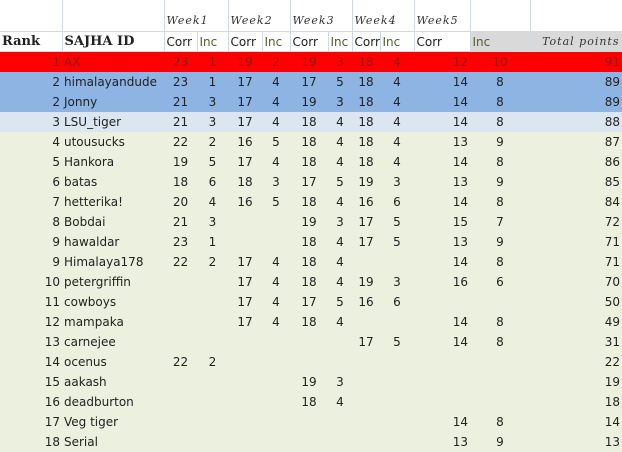 Image resolution: width=622 pixels, height=452 pixels. What do you see at coordinates (612, 242) in the screenshot?
I see `total-cell: 71` at bounding box center [612, 242].